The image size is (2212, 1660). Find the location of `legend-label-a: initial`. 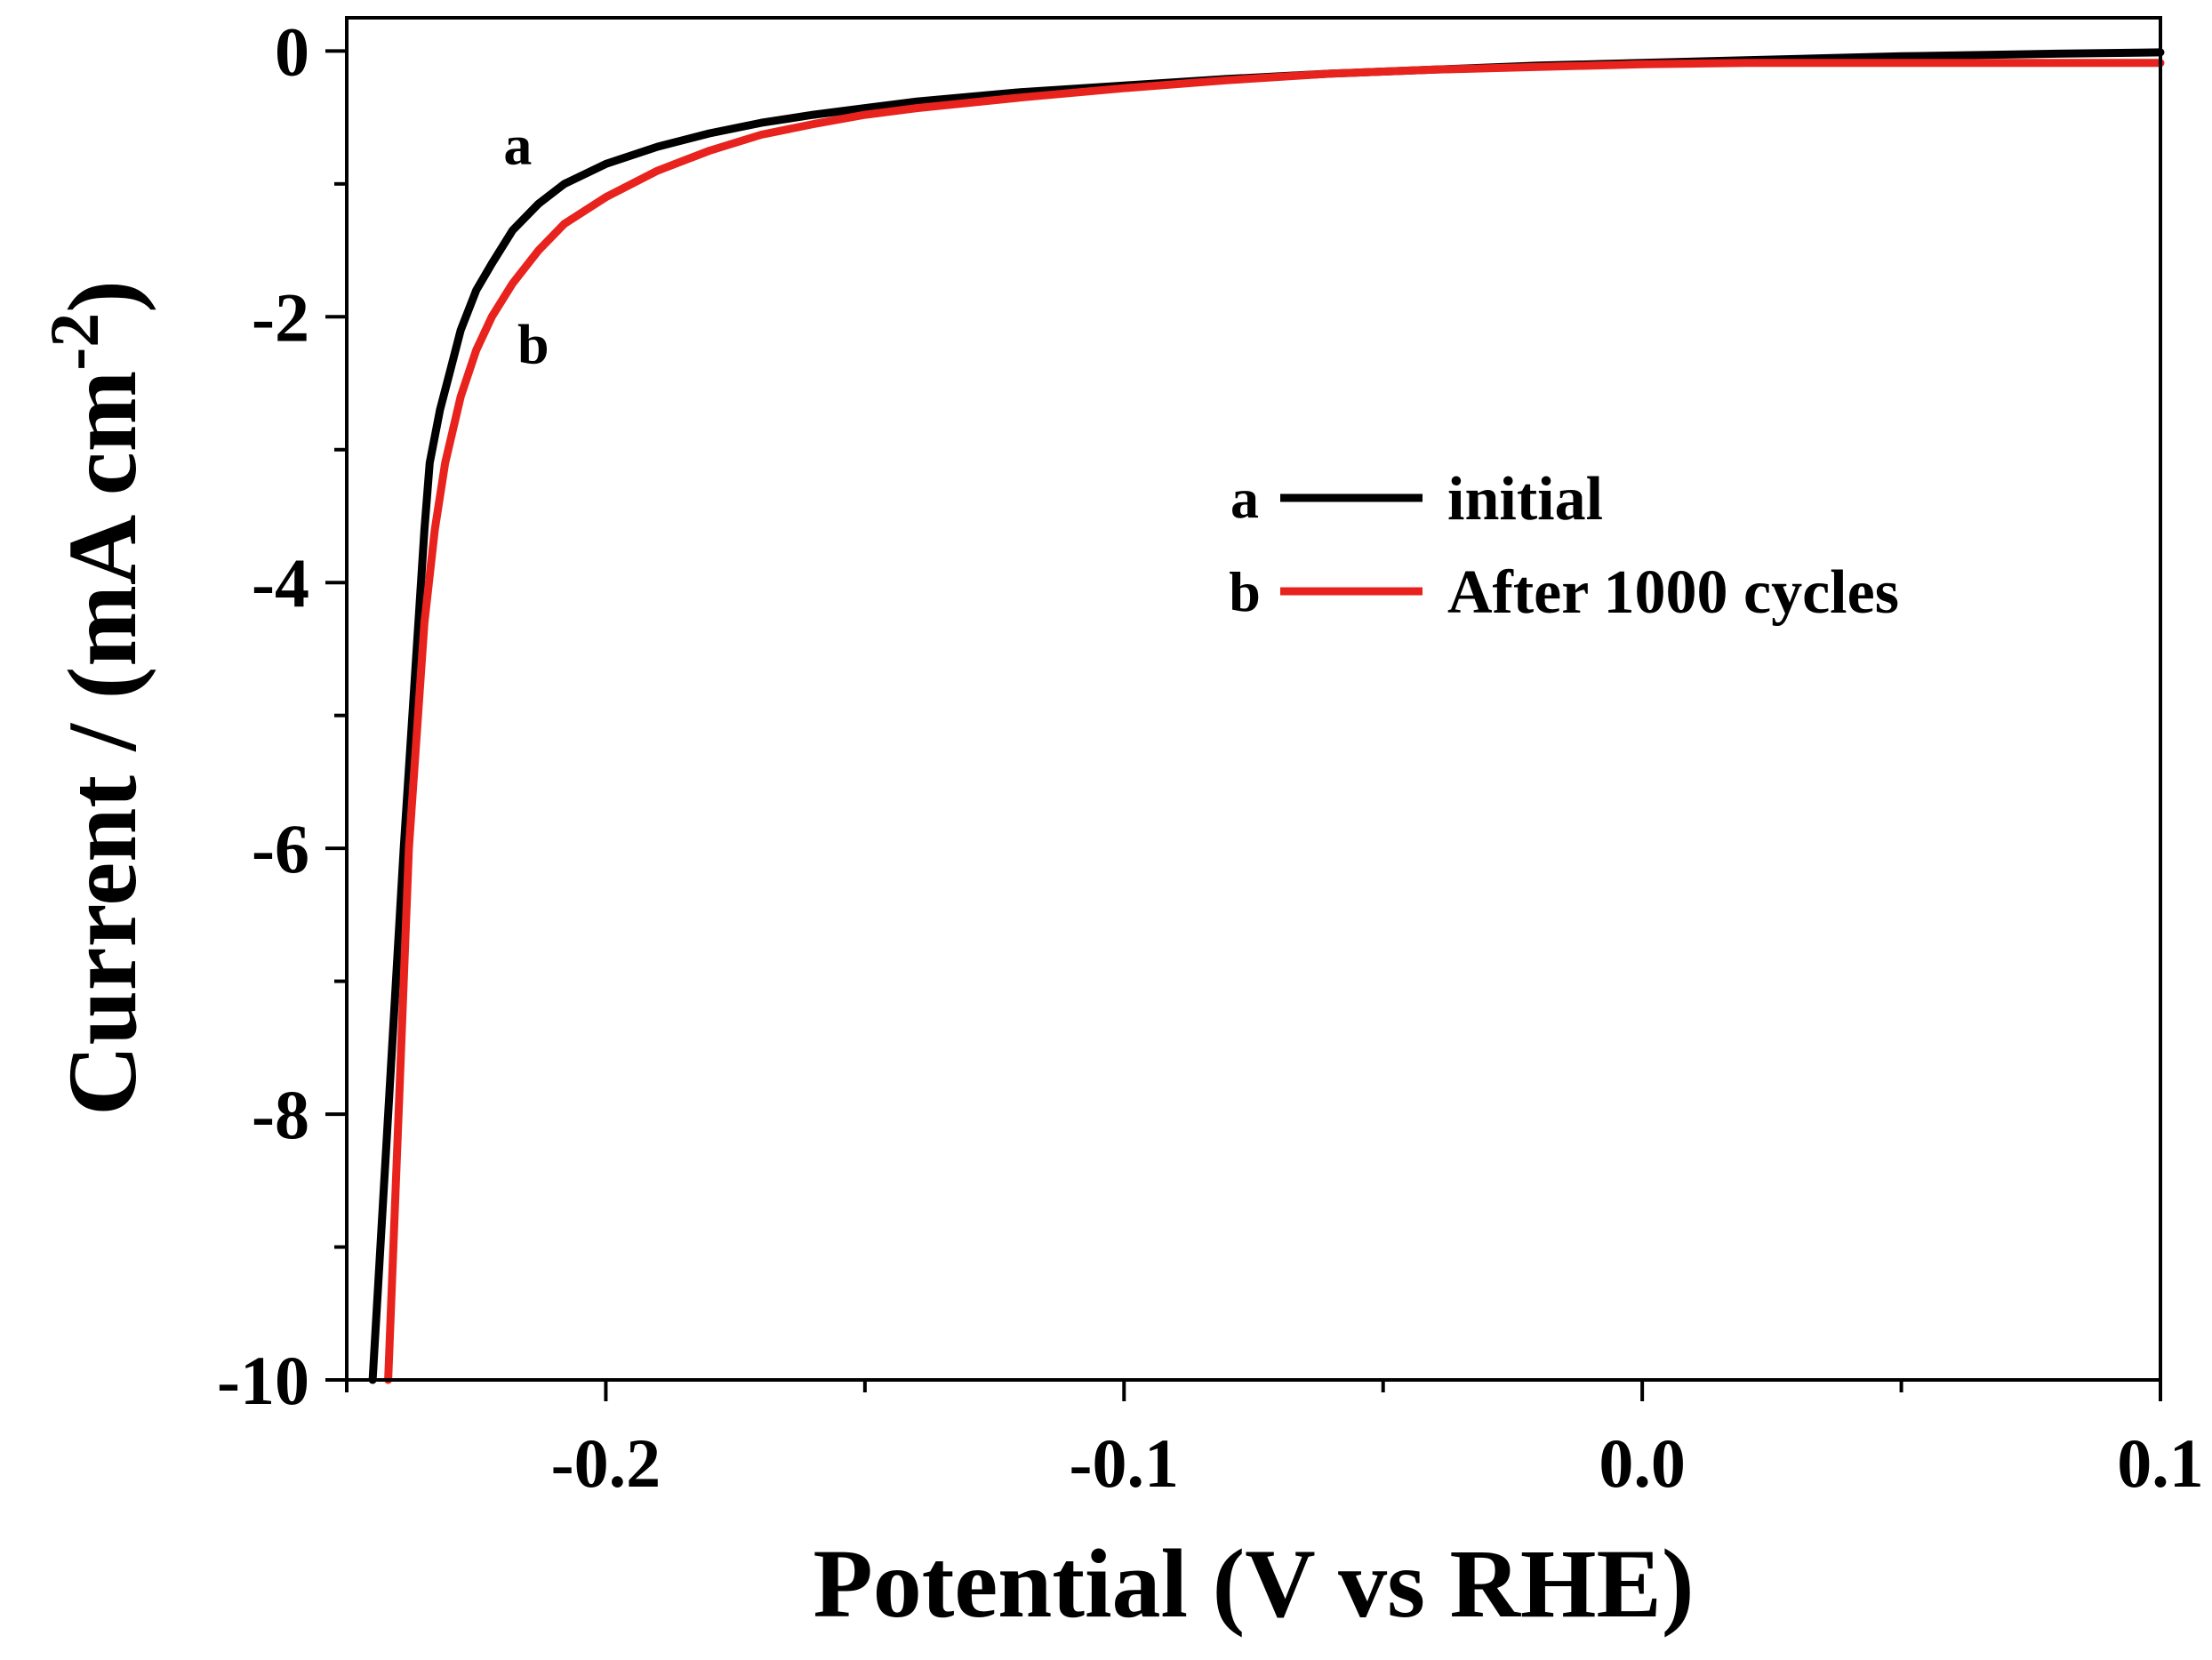

legend-label-a: initial is located at coordinates (1525, 499).